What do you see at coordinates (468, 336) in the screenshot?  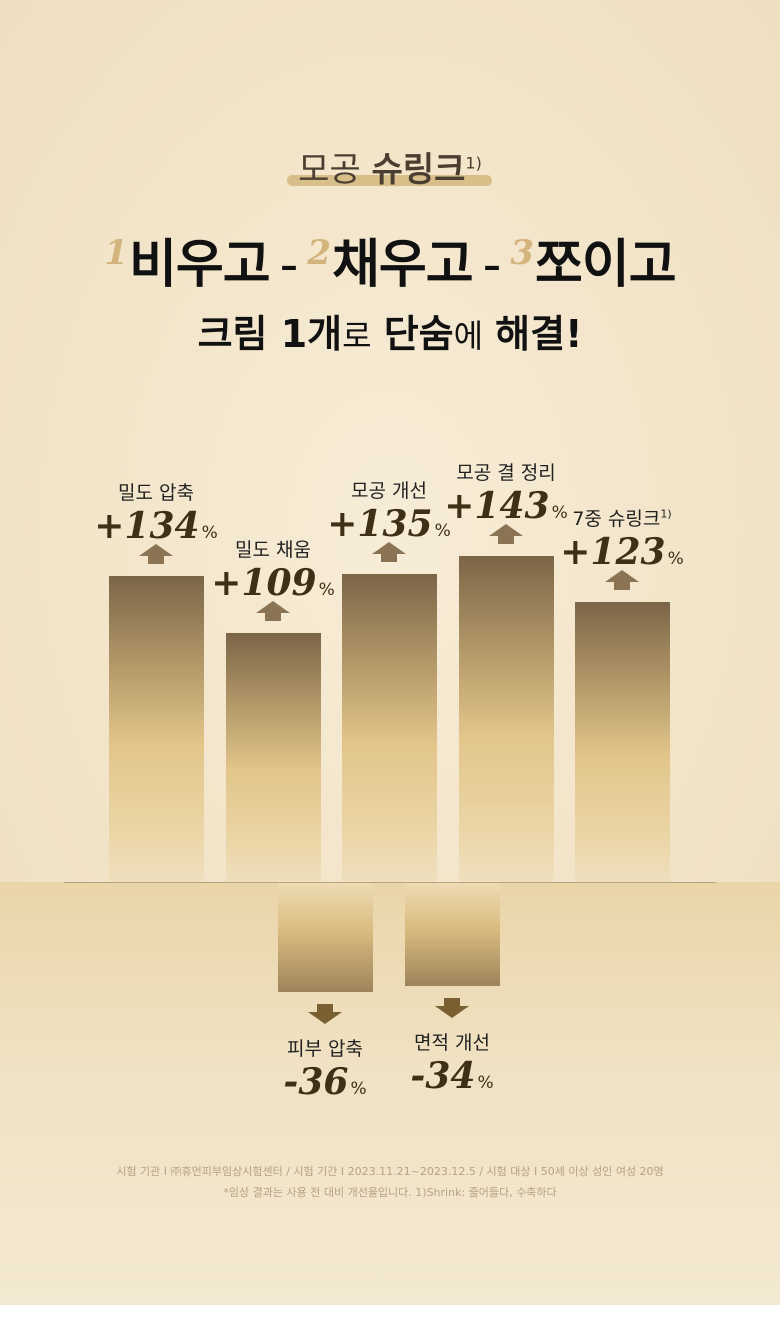 I see `sub-part: 에` at bounding box center [468, 336].